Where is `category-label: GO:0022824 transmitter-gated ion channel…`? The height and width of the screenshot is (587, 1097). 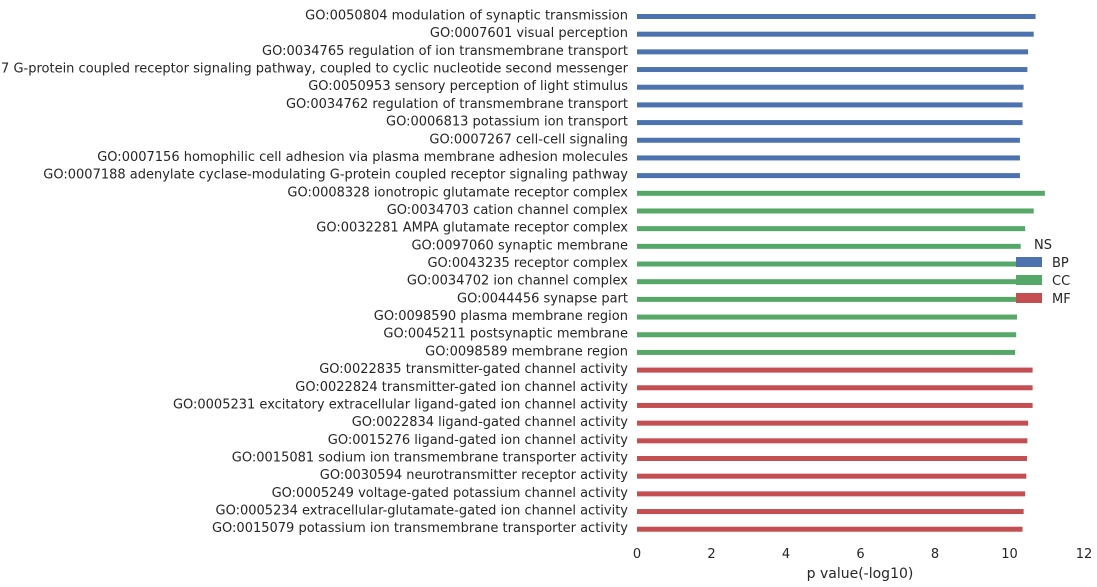 category-label: GO:0022824 transmitter-gated ion channel… is located at coordinates (461, 387).